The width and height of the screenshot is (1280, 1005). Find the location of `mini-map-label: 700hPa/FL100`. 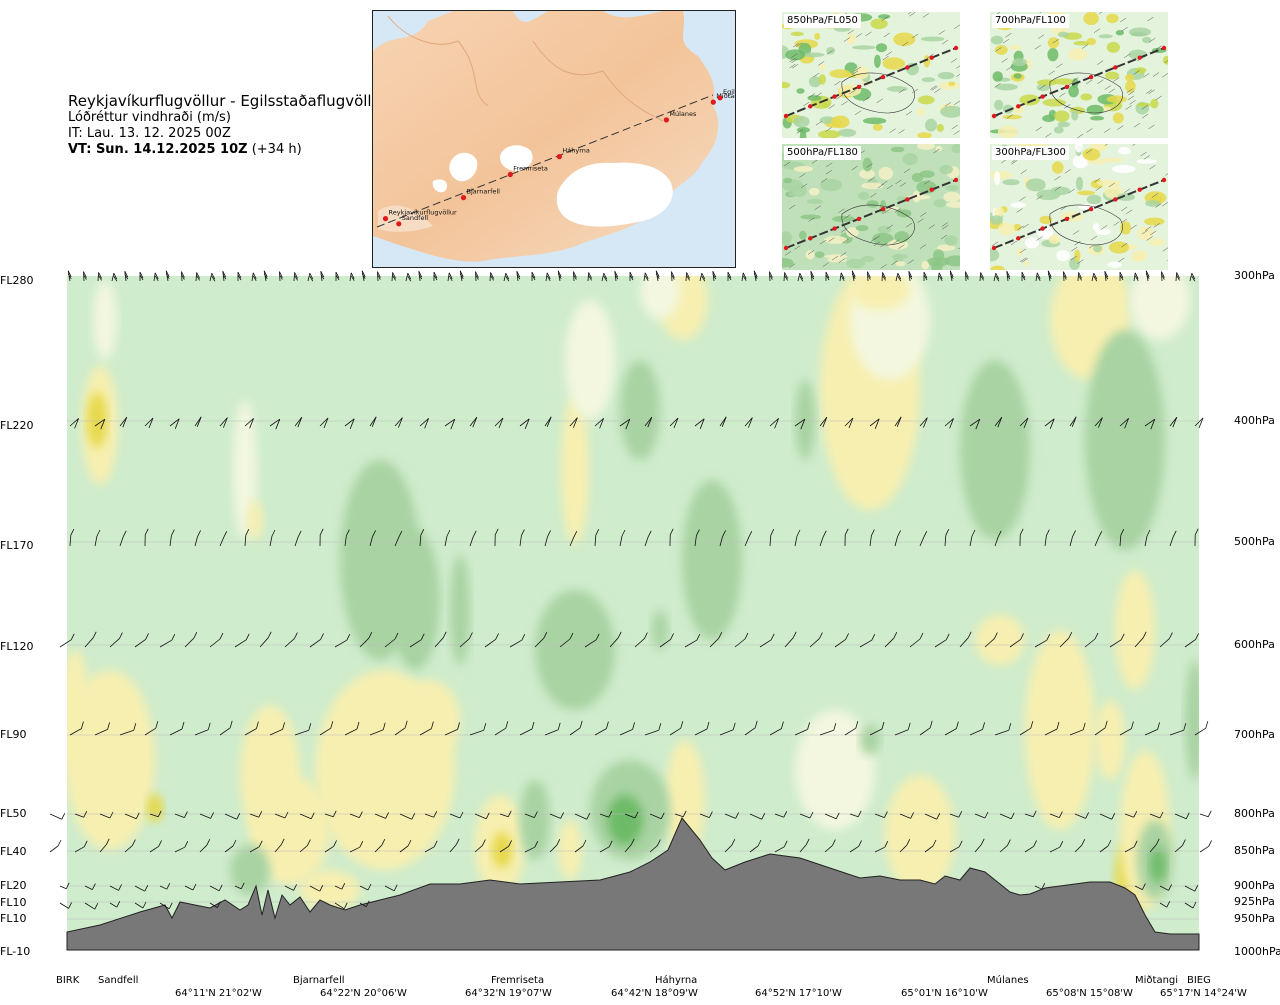

mini-map-label: 700hPa/FL100 is located at coordinates (1030, 21).